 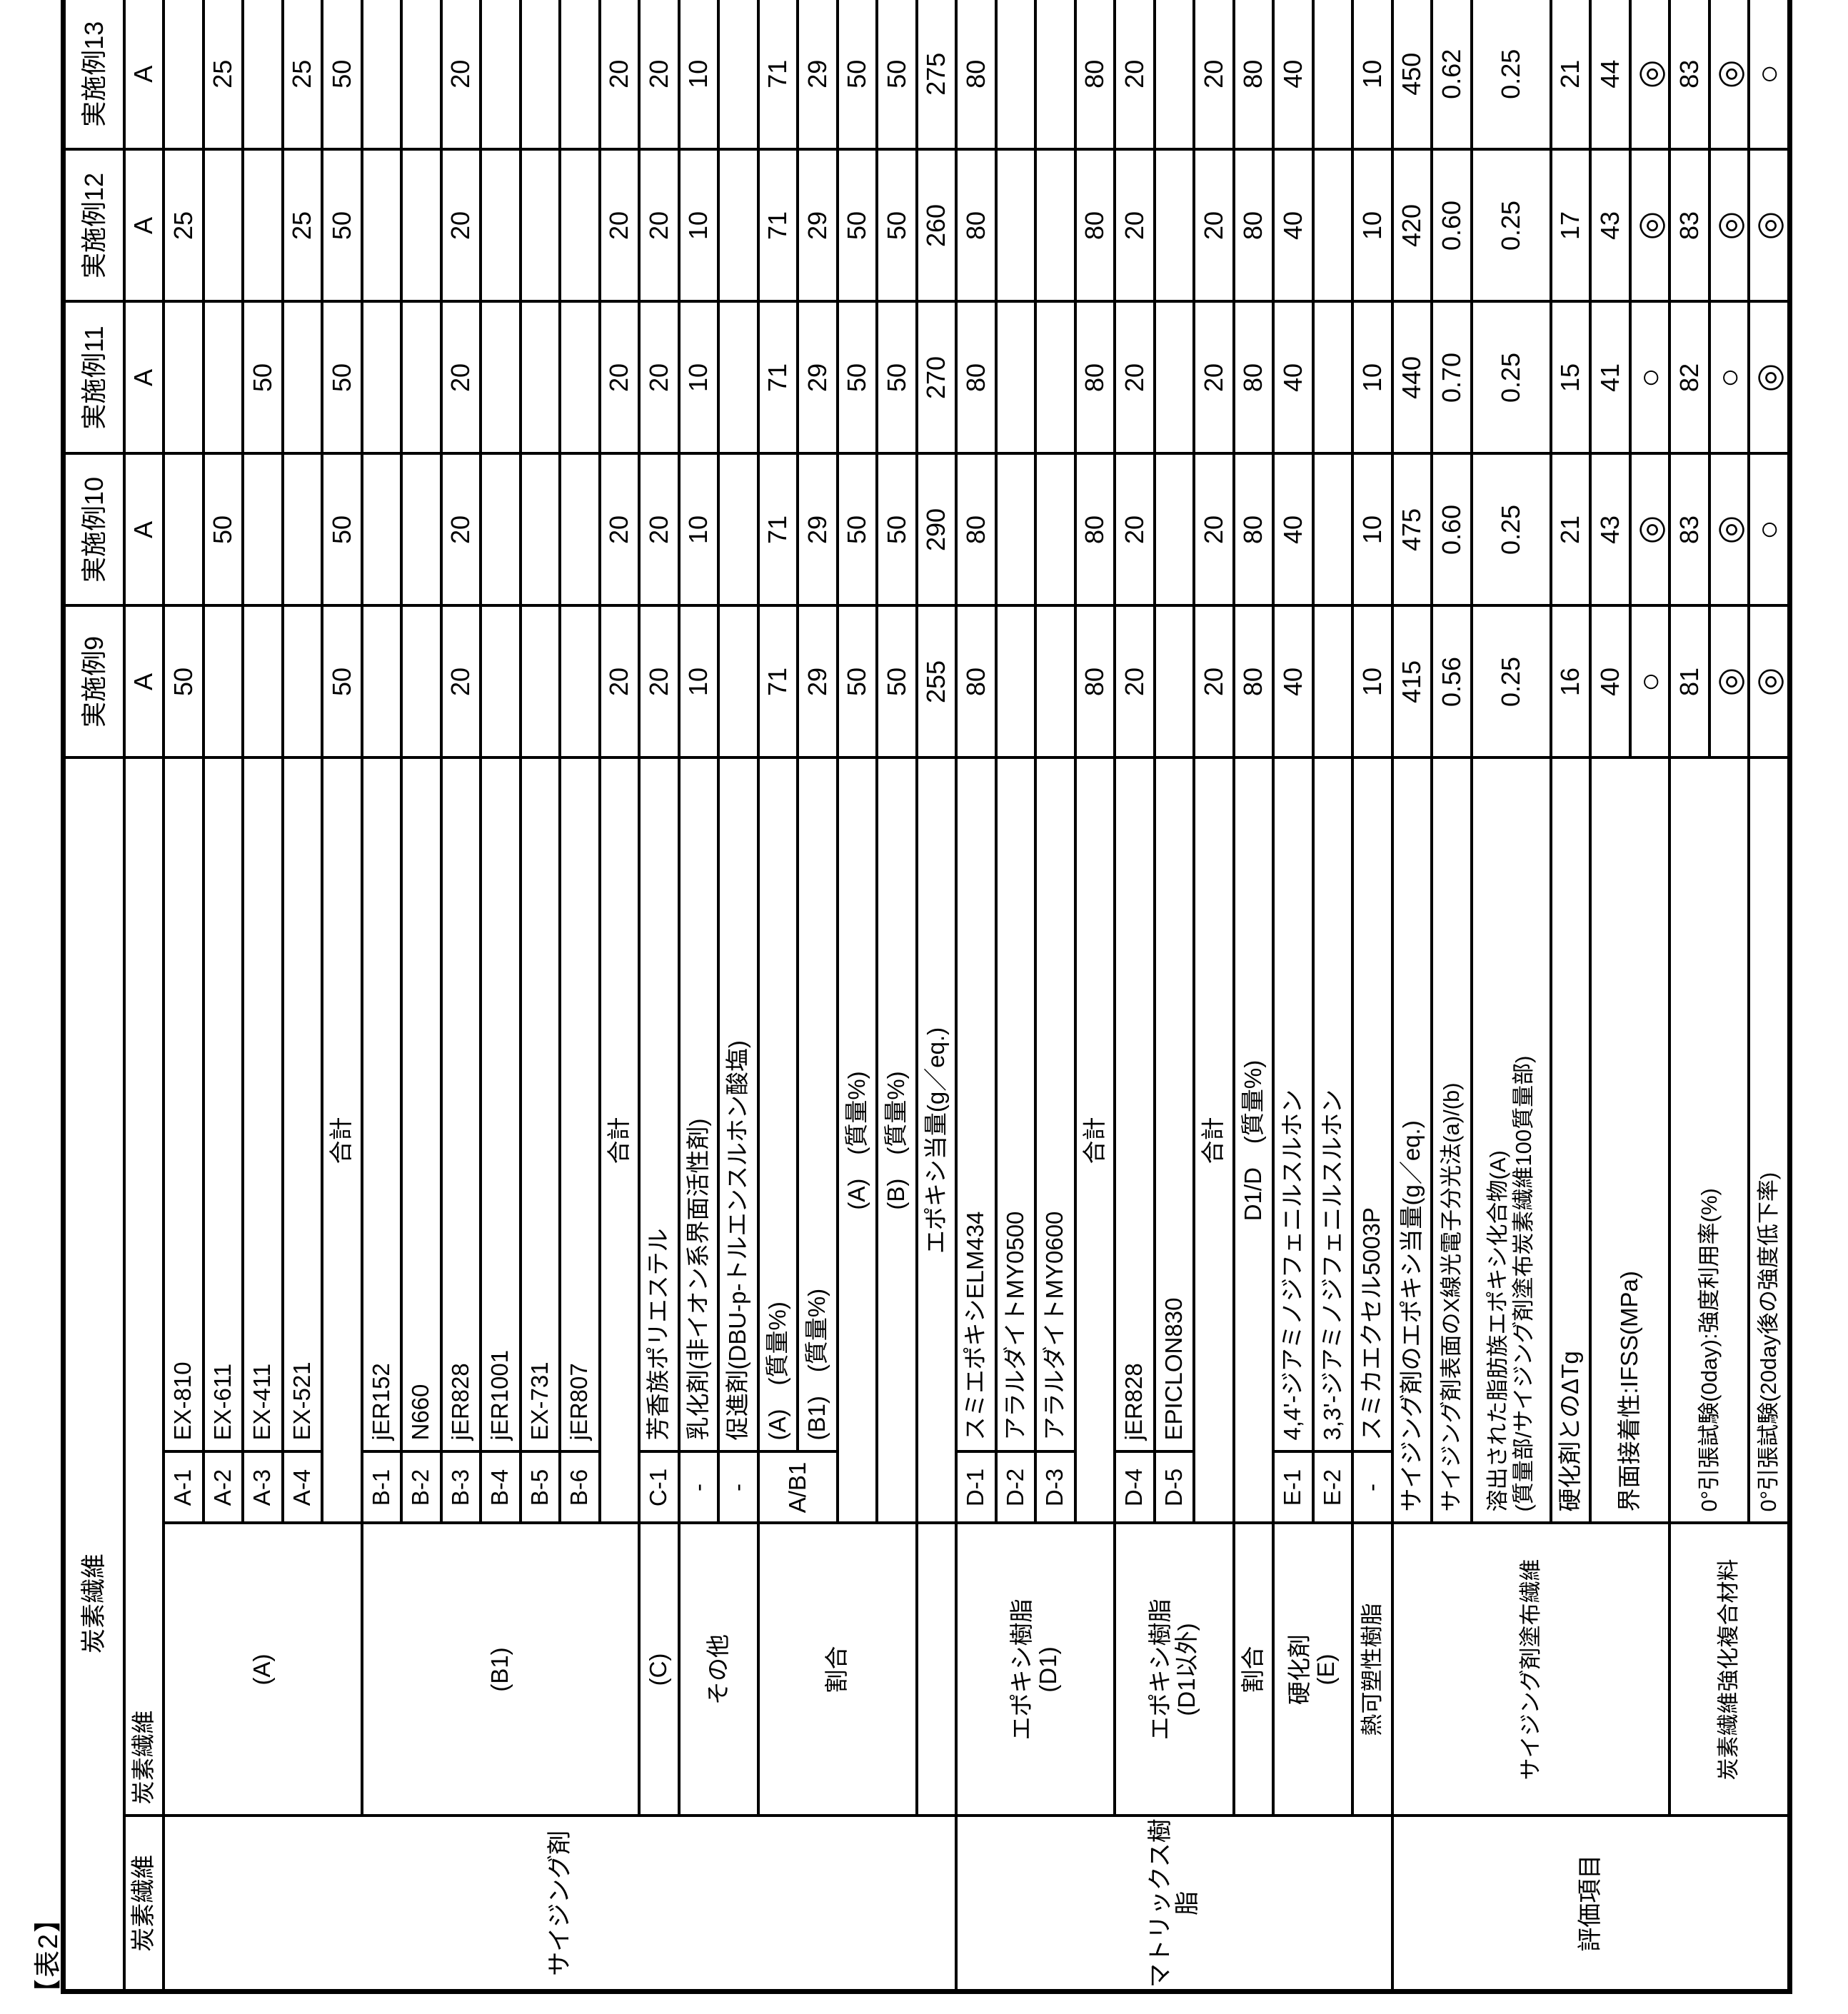 I want to click on name-cell: N660, so click(x=421, y=1104).